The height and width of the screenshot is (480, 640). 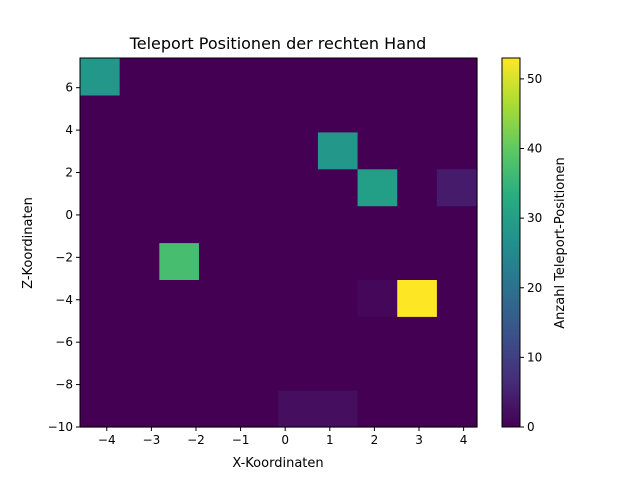 I want to click on y-tick-label: −4, so click(x=64, y=300).